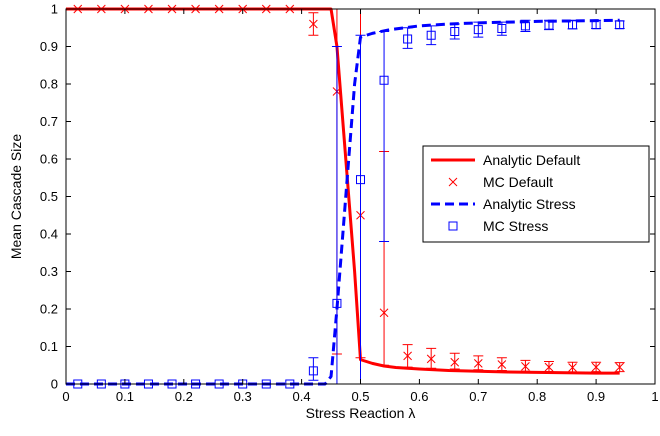 The height and width of the screenshot is (436, 660). What do you see at coordinates (49, 234) in the screenshot?
I see `y-tick-label: 0.4` at bounding box center [49, 234].